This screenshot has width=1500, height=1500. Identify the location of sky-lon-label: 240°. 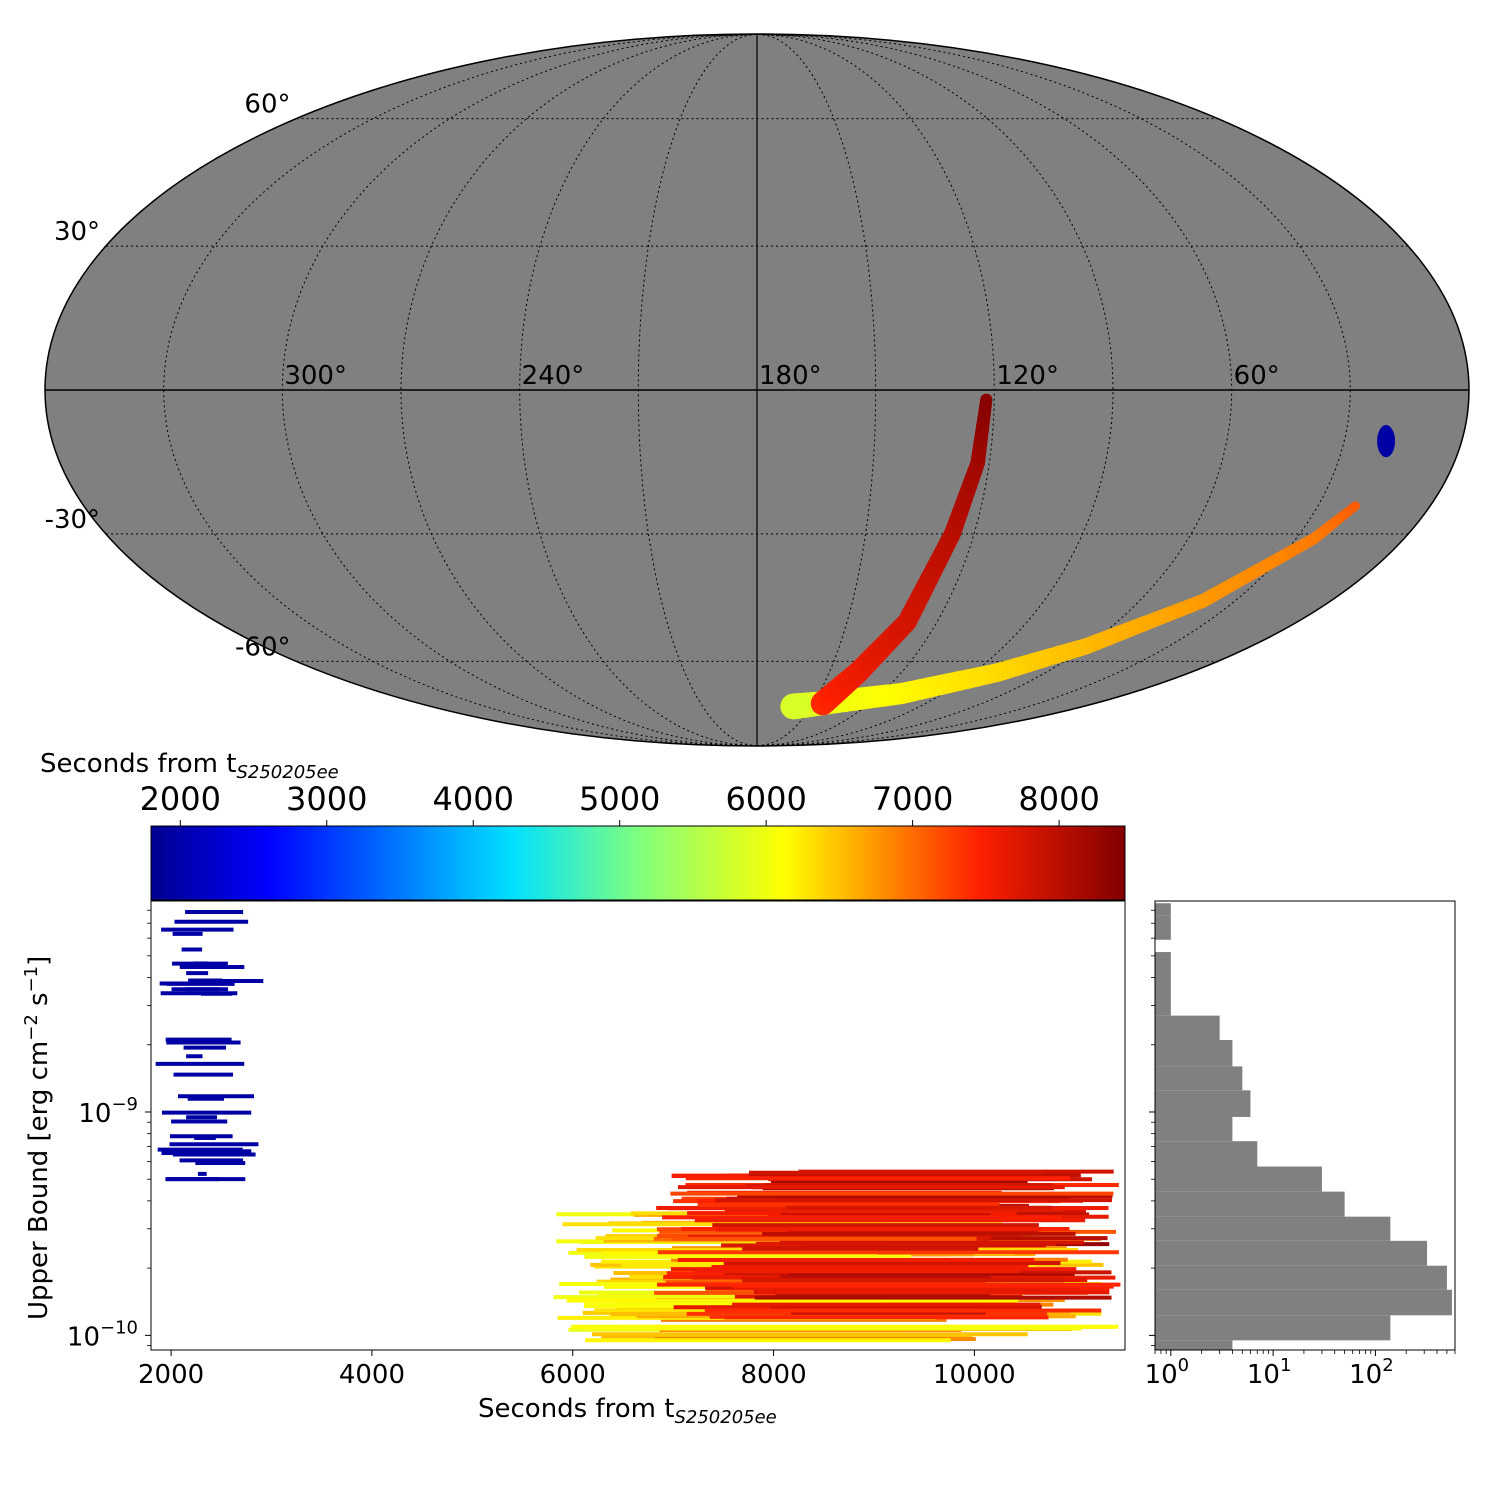
(553, 376).